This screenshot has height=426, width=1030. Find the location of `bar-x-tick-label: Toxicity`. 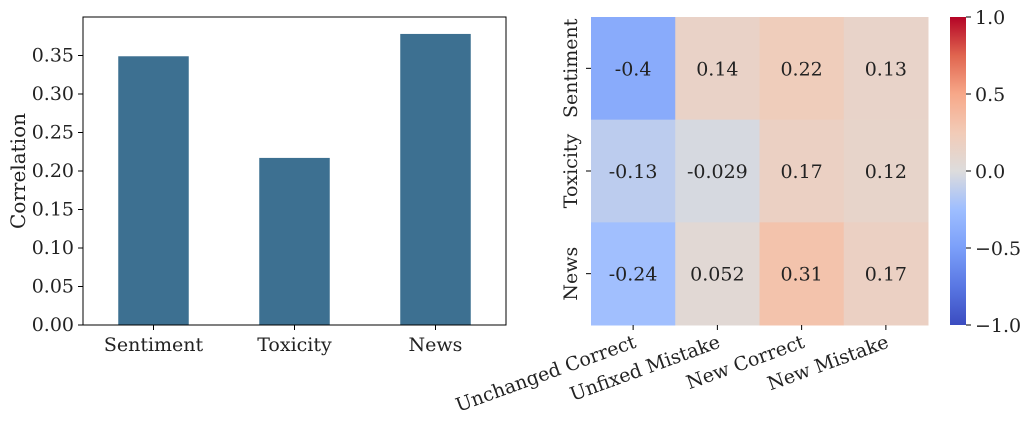

bar-x-tick-label: Toxicity is located at coordinates (294, 345).